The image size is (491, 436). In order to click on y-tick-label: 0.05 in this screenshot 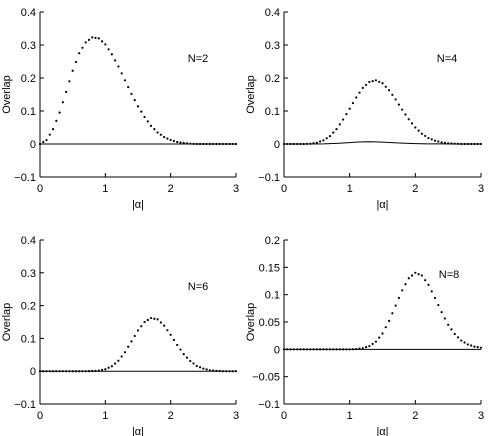, I will do `click(269, 323)`.